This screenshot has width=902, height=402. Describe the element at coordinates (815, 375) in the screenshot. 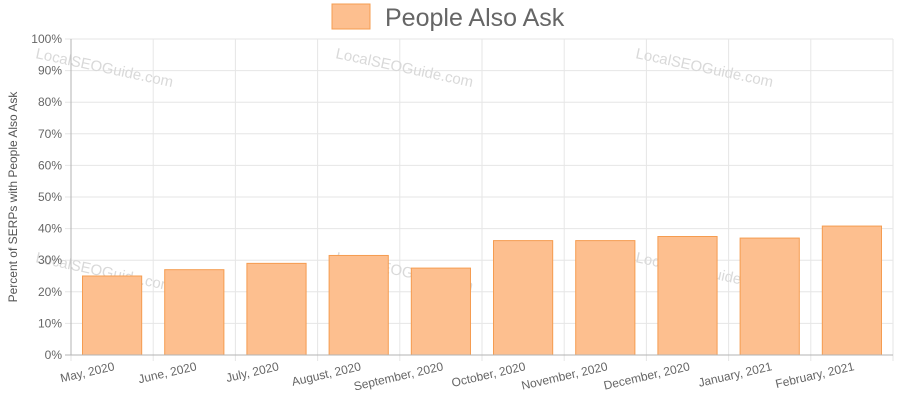

I see `x-tick-label: February, 2021` at that location.